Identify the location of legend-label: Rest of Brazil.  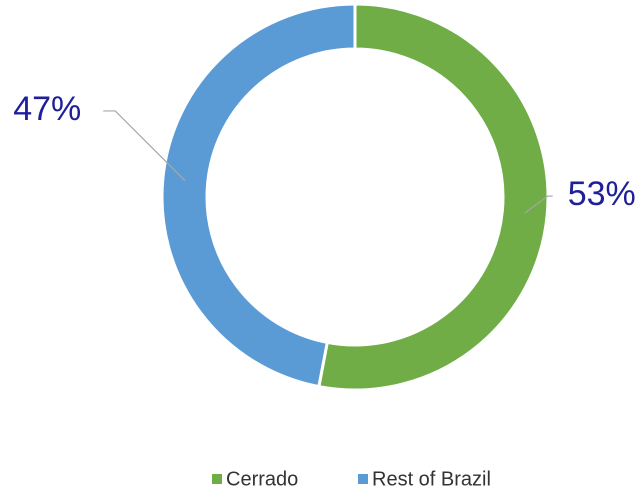
(431, 479).